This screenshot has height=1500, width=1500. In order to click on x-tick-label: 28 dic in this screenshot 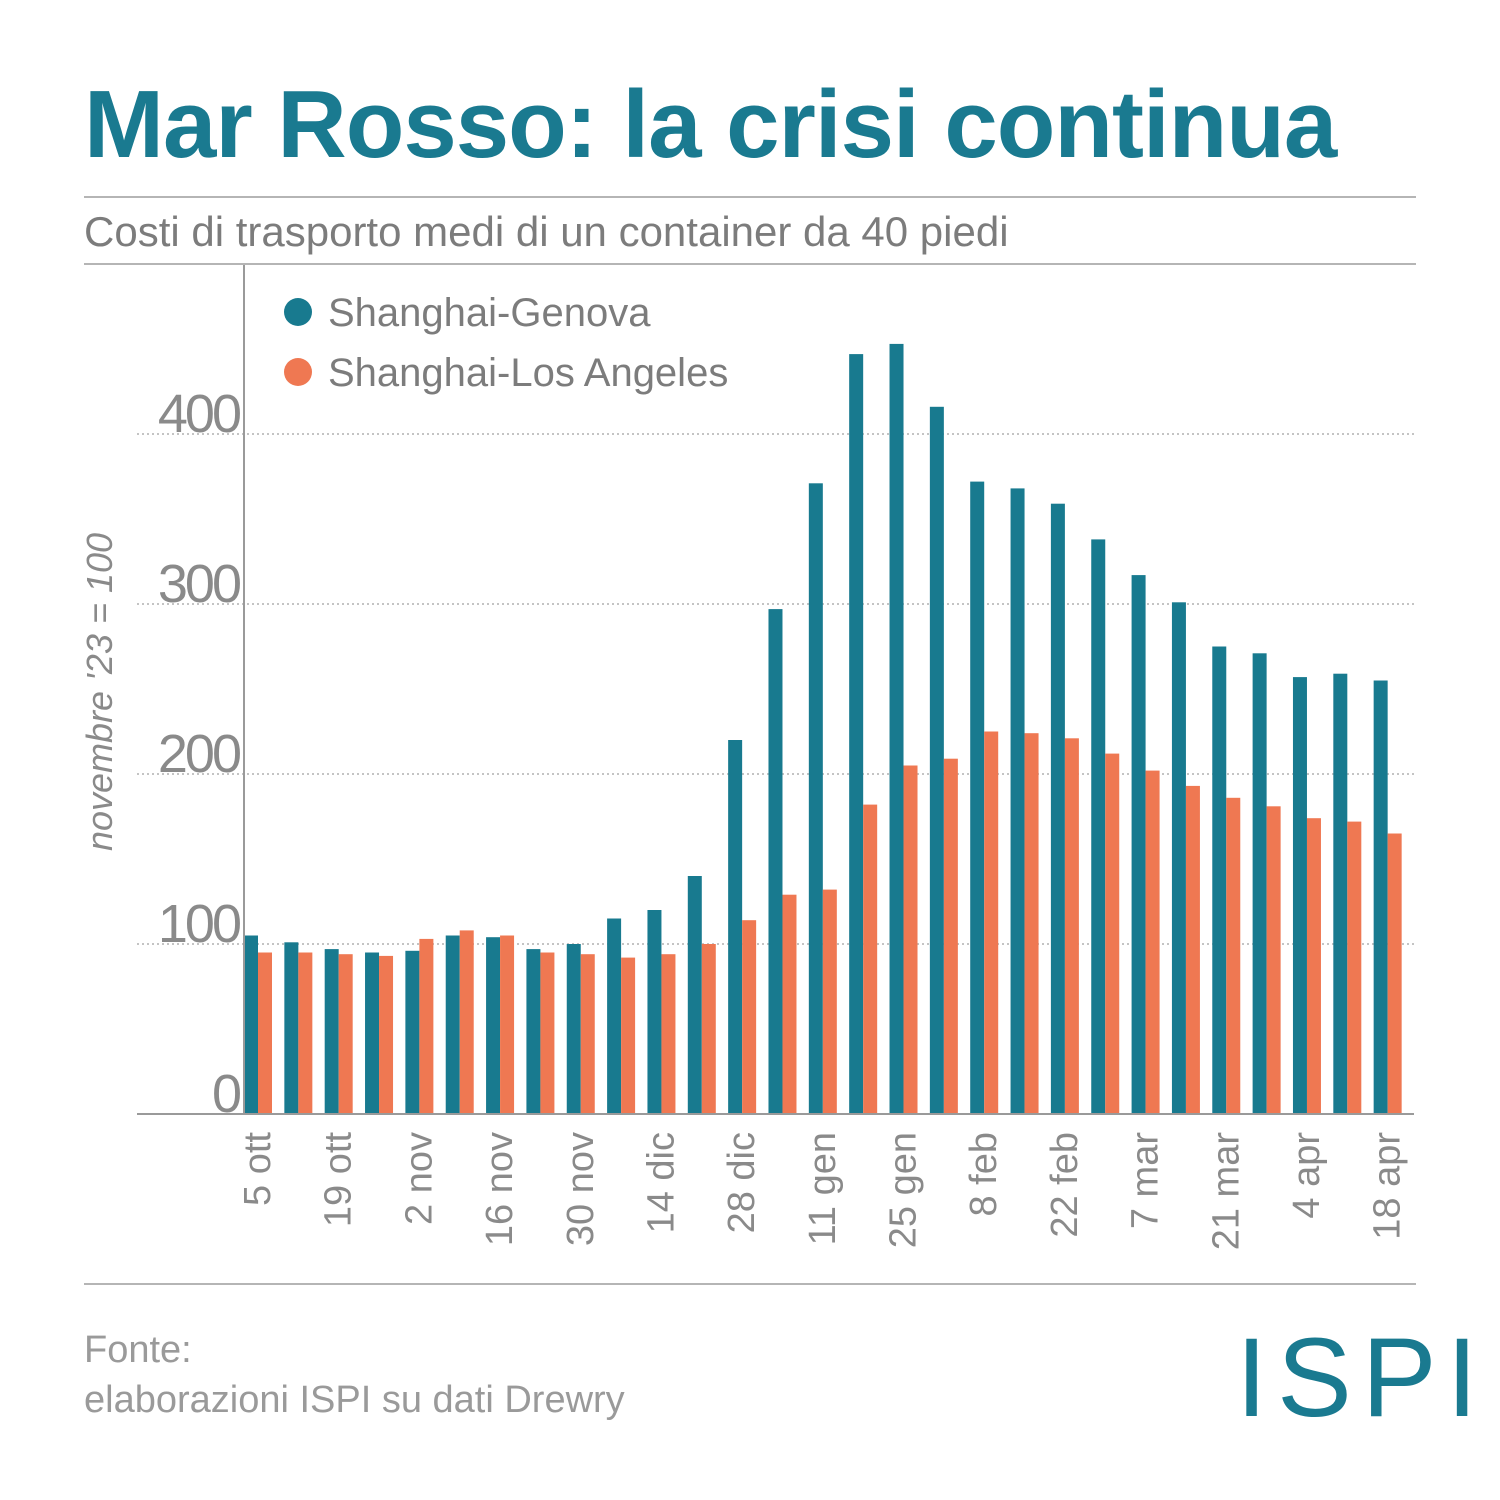, I will do `click(742, 1182)`.